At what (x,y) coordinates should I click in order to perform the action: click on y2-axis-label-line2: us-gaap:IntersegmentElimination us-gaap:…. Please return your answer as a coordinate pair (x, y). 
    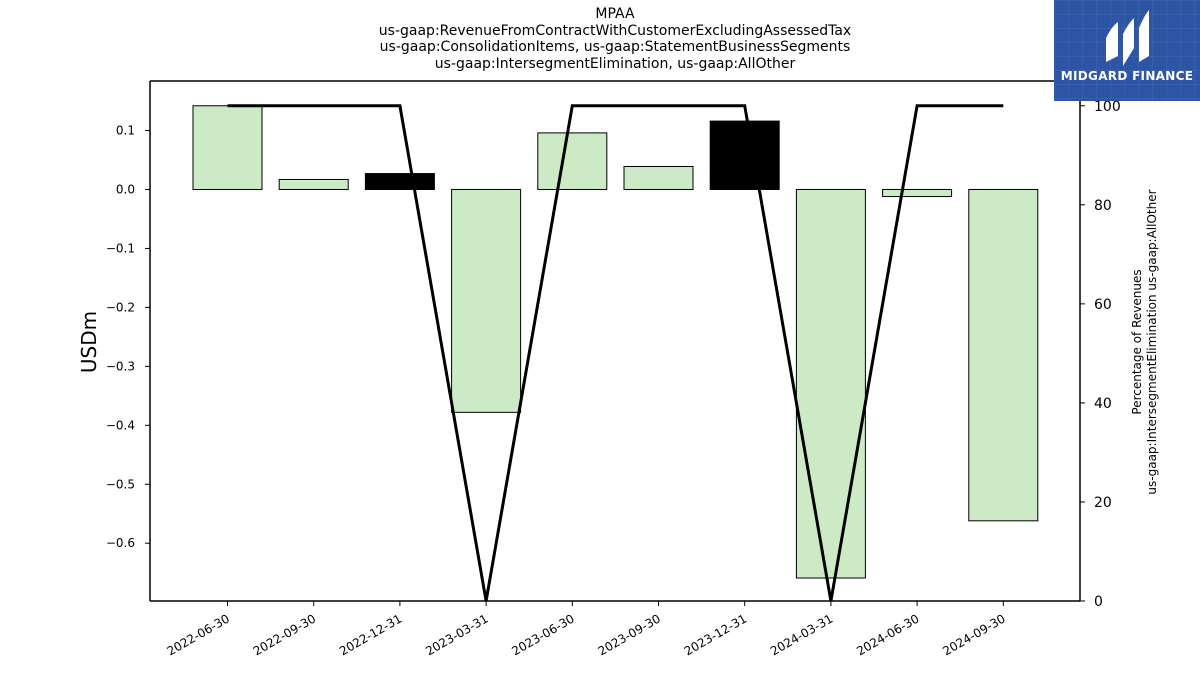
    Looking at the image, I should click on (1152, 341).